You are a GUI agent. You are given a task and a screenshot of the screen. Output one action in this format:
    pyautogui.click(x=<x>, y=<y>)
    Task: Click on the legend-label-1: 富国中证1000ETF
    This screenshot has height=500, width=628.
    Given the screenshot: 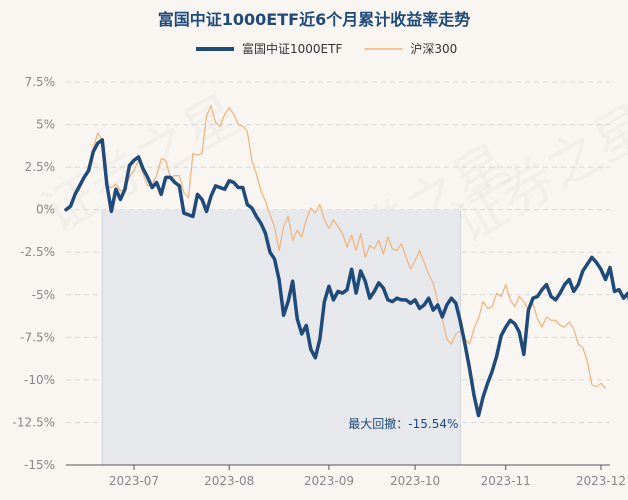 What is the action you would take?
    pyautogui.click(x=292, y=48)
    